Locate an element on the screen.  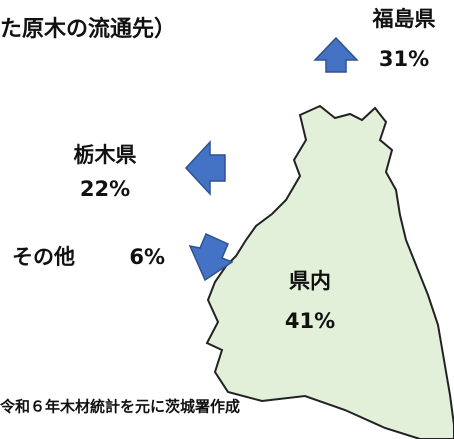
dest-share: 31% is located at coordinates (404, 59).